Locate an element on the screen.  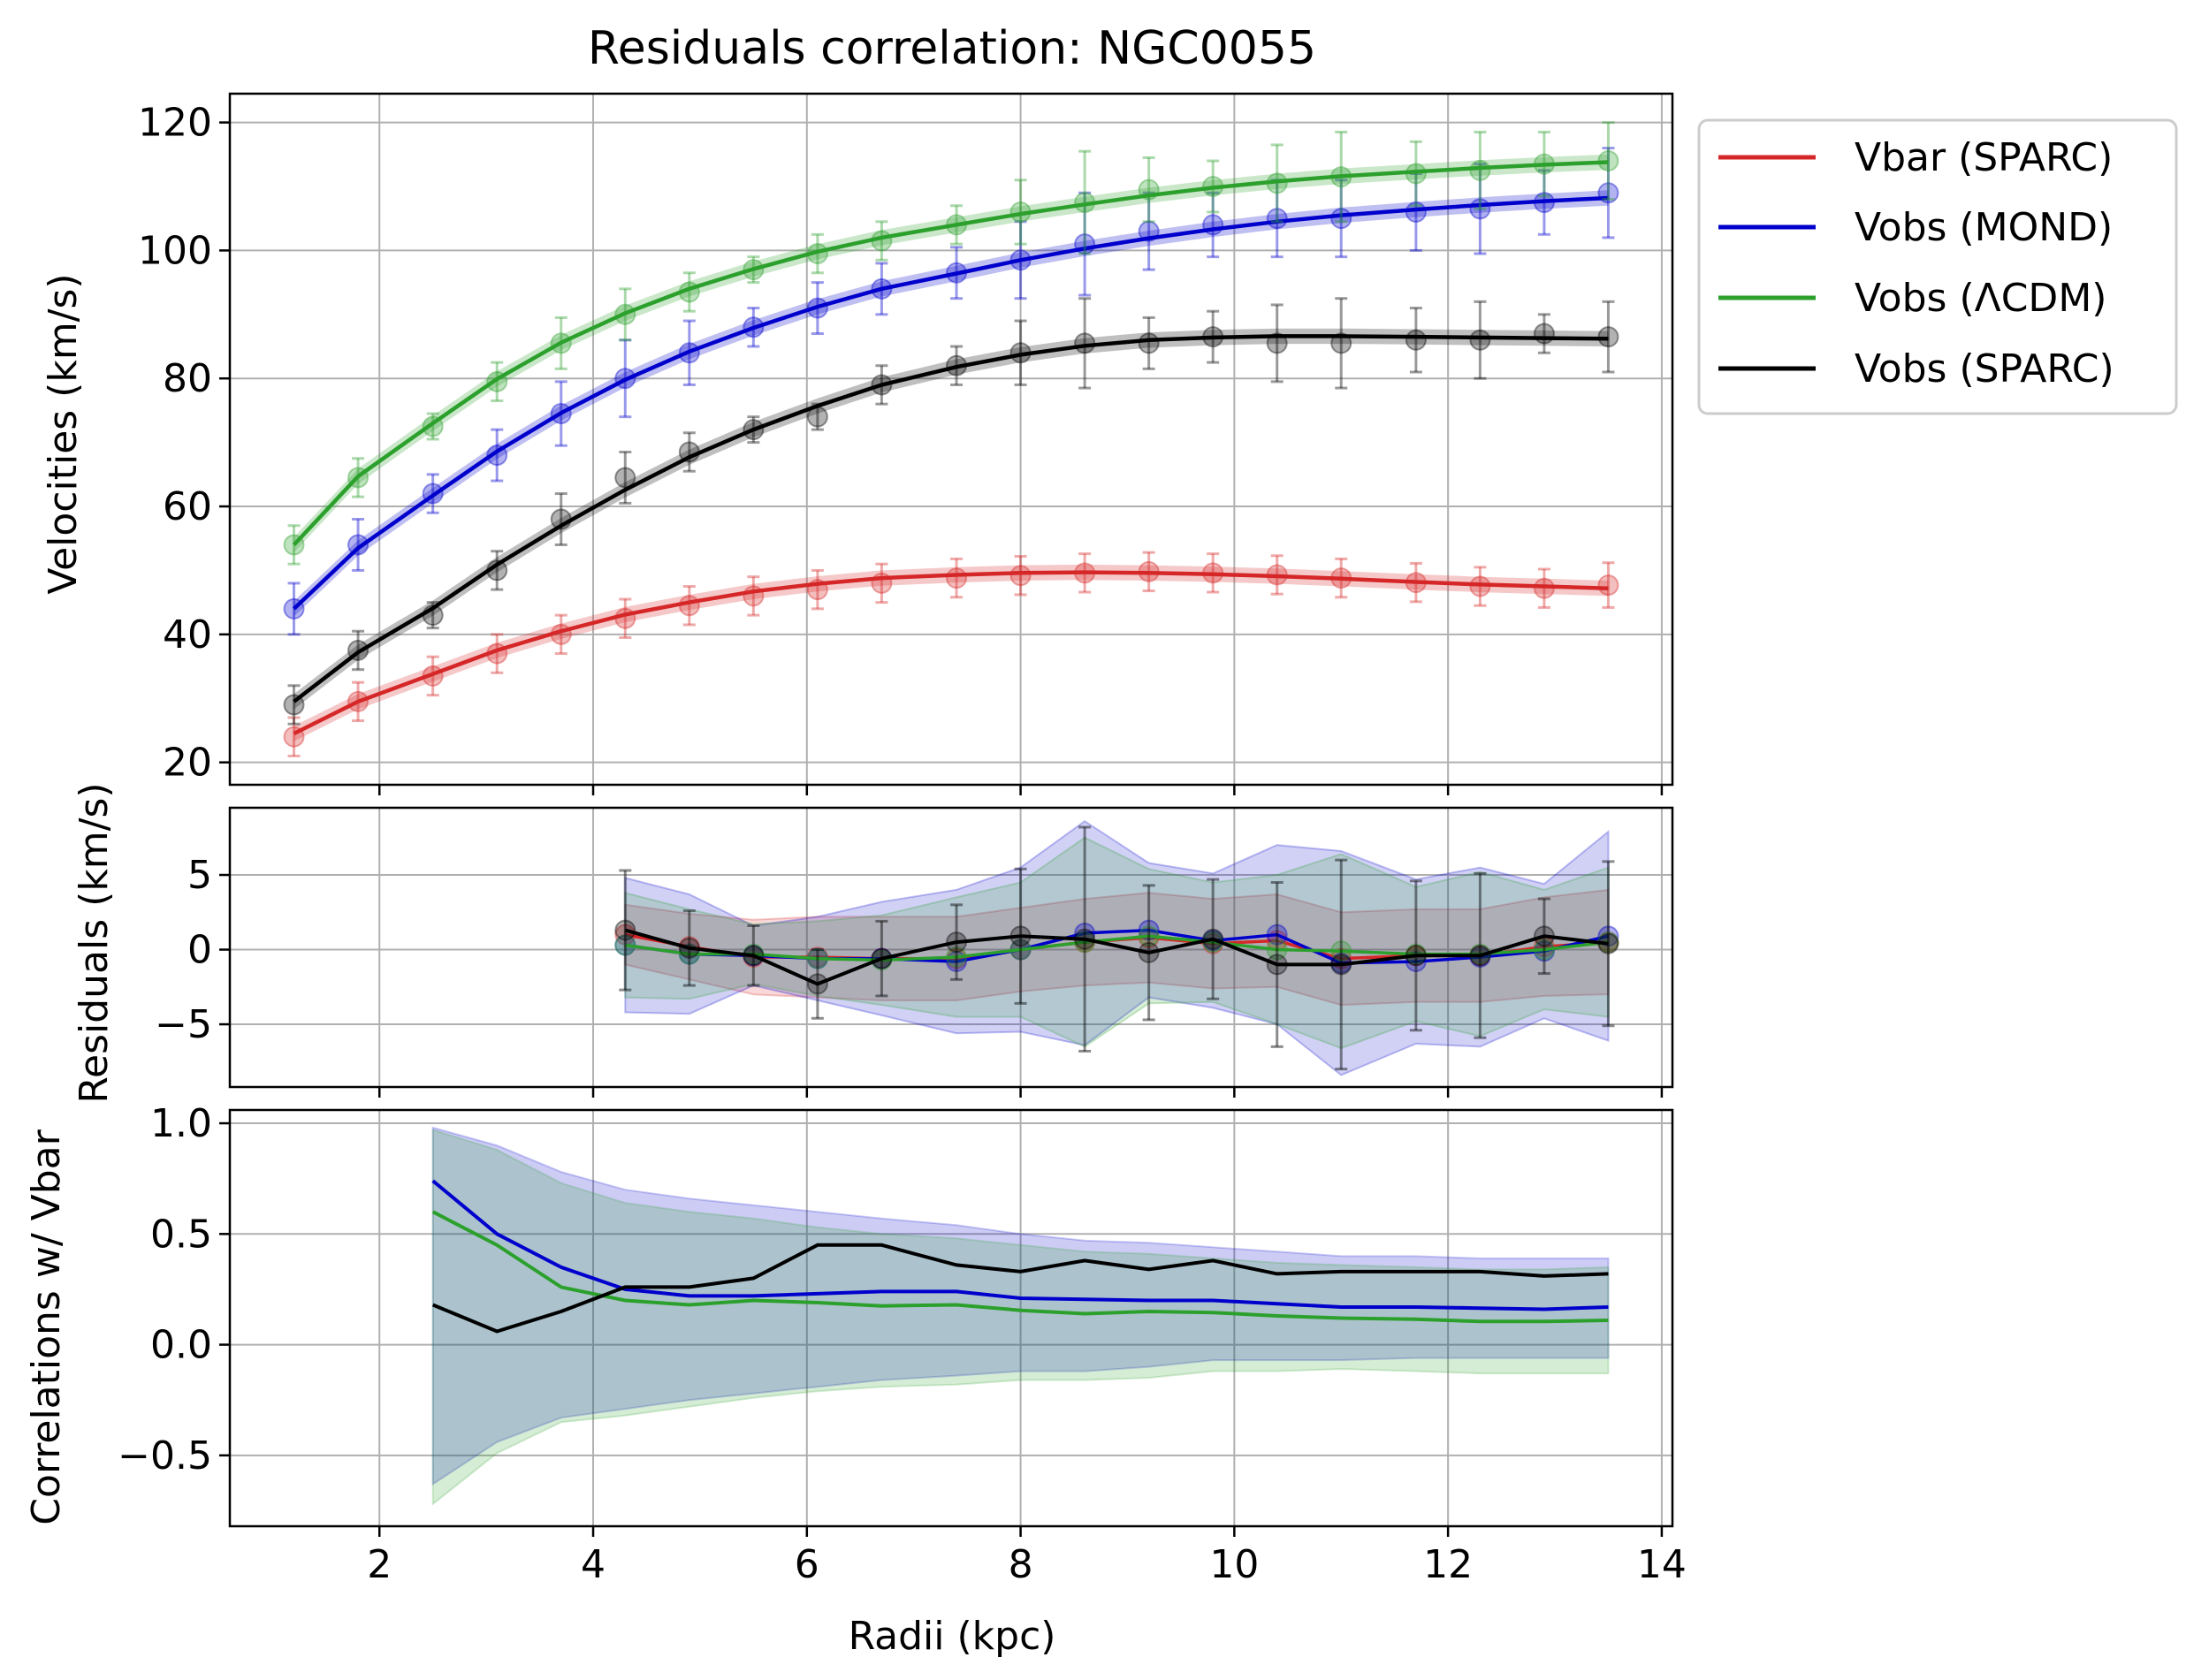
y-tick-label: 0.0 is located at coordinates (181, 1345).